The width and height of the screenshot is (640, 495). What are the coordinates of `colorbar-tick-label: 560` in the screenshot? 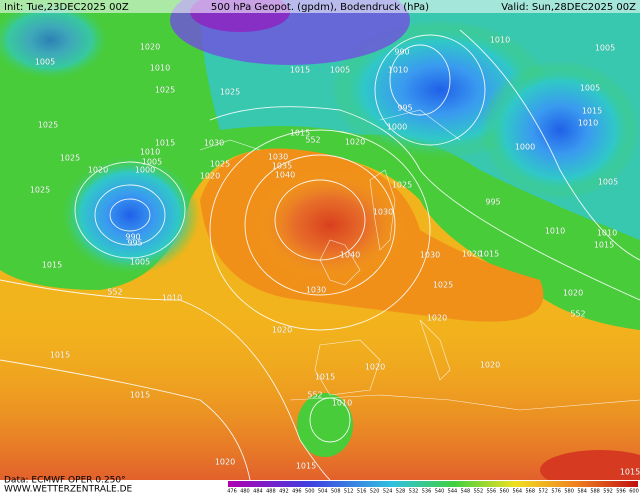 It's located at (505, 492).